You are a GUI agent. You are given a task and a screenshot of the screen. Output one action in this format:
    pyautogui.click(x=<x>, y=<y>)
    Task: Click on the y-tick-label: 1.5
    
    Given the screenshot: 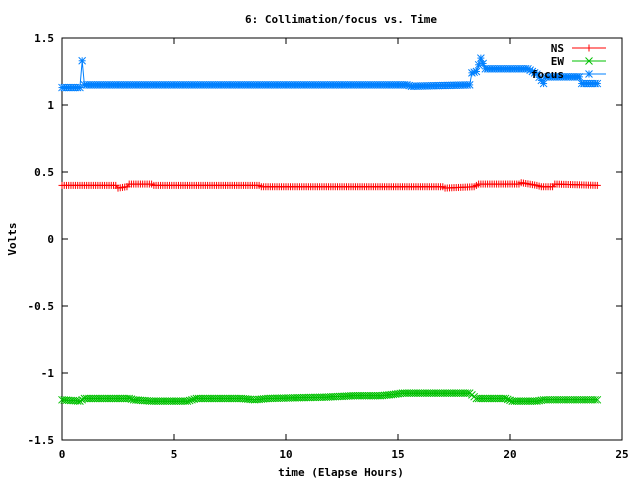 What is the action you would take?
    pyautogui.click(x=44, y=38)
    